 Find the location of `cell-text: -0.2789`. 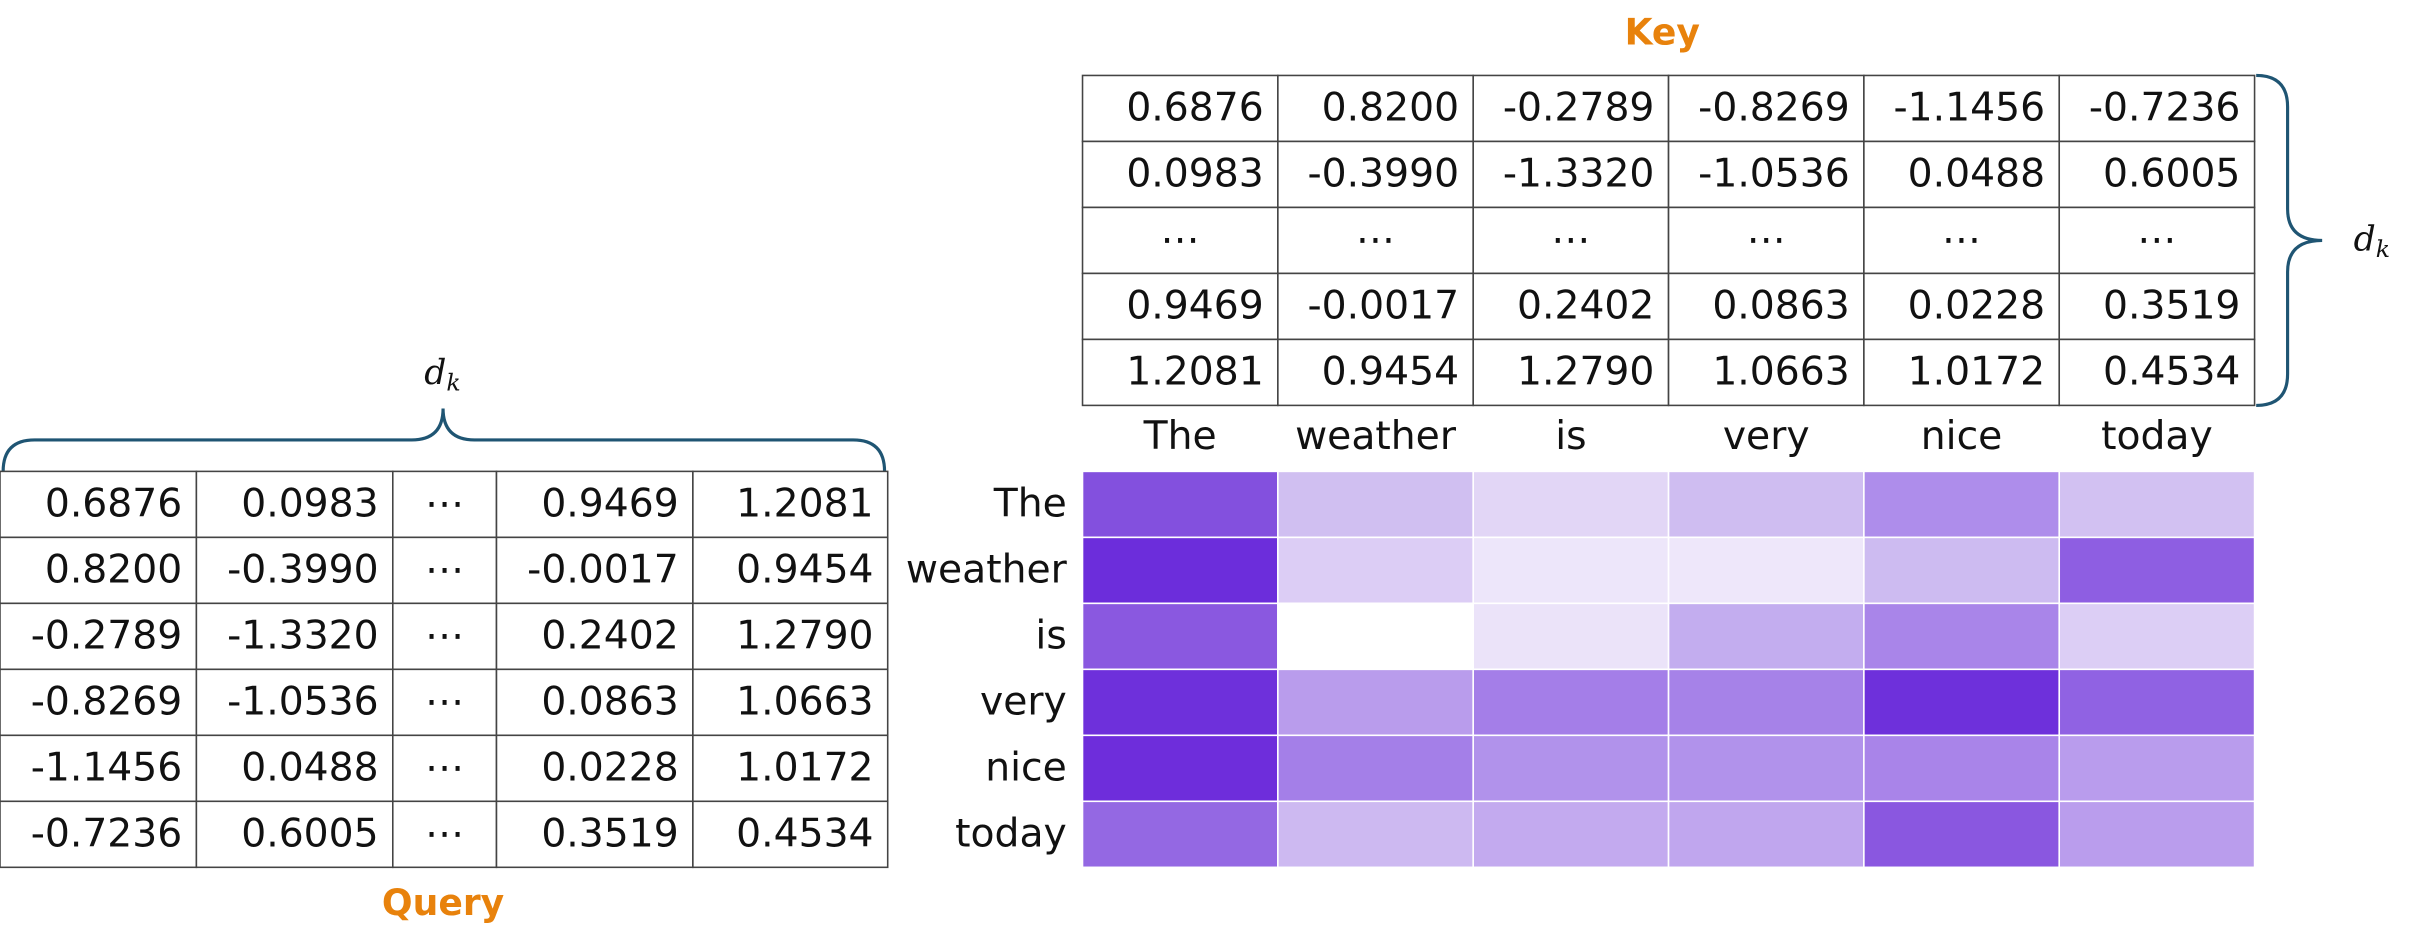

cell-text: -0.2789 is located at coordinates (1579, 108).